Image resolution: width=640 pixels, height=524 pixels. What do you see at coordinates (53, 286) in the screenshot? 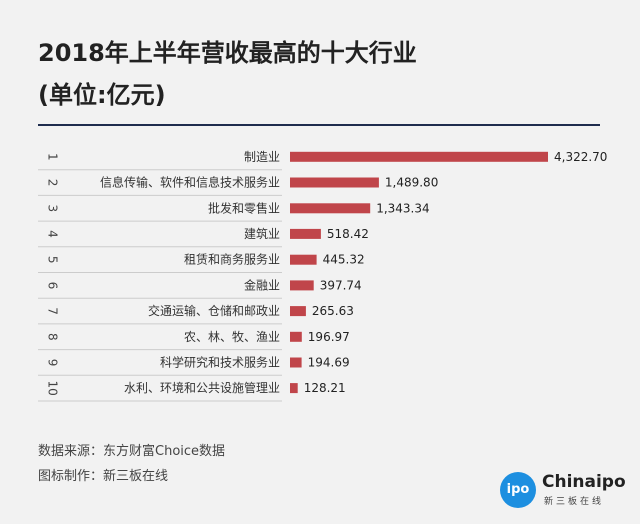
I see `rank-label: 6` at bounding box center [53, 286].